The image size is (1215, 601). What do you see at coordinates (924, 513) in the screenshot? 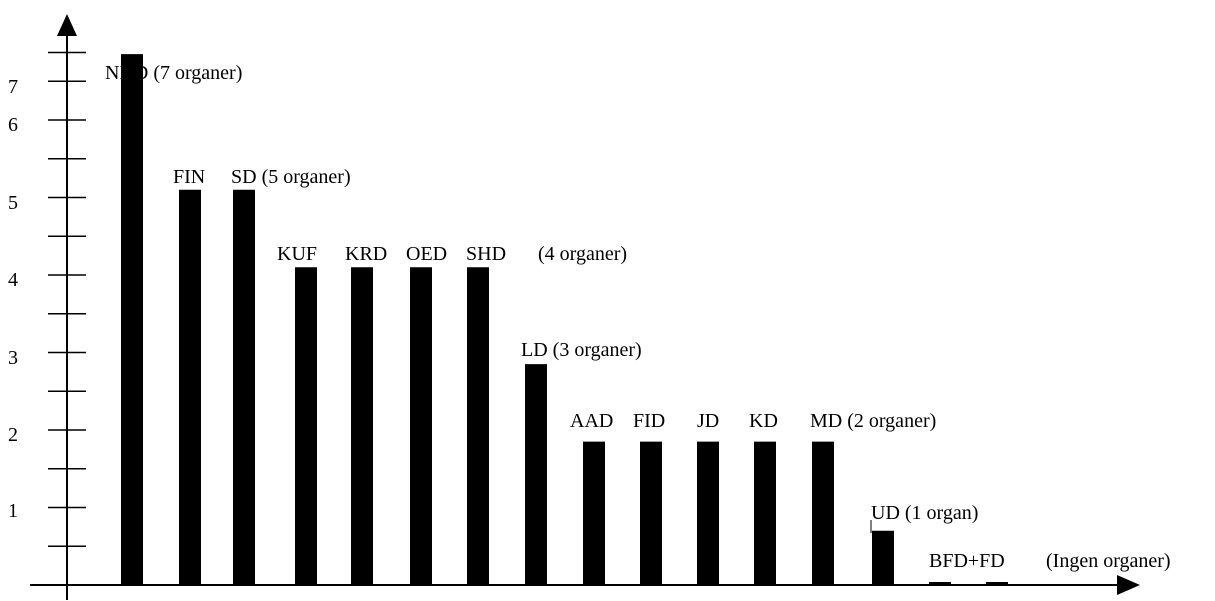
I see `label-ud: UD (1 organ)` at bounding box center [924, 513].